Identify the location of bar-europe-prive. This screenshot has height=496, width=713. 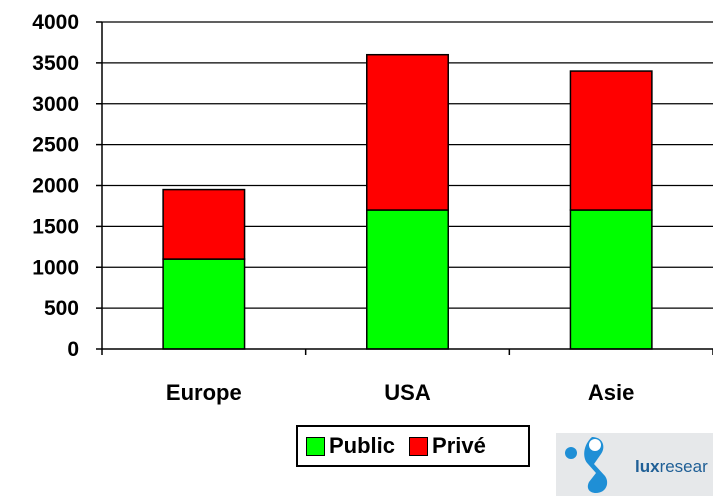
(204, 224).